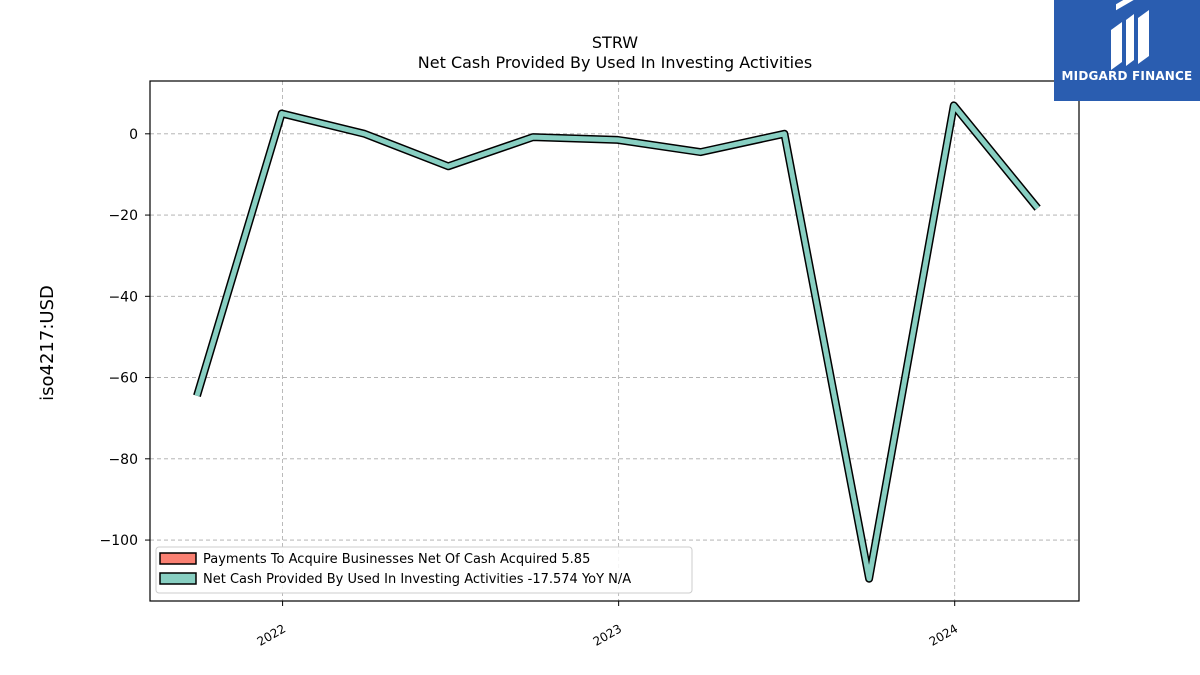  I want to click on x-tick-label: 2022, so click(271, 634).